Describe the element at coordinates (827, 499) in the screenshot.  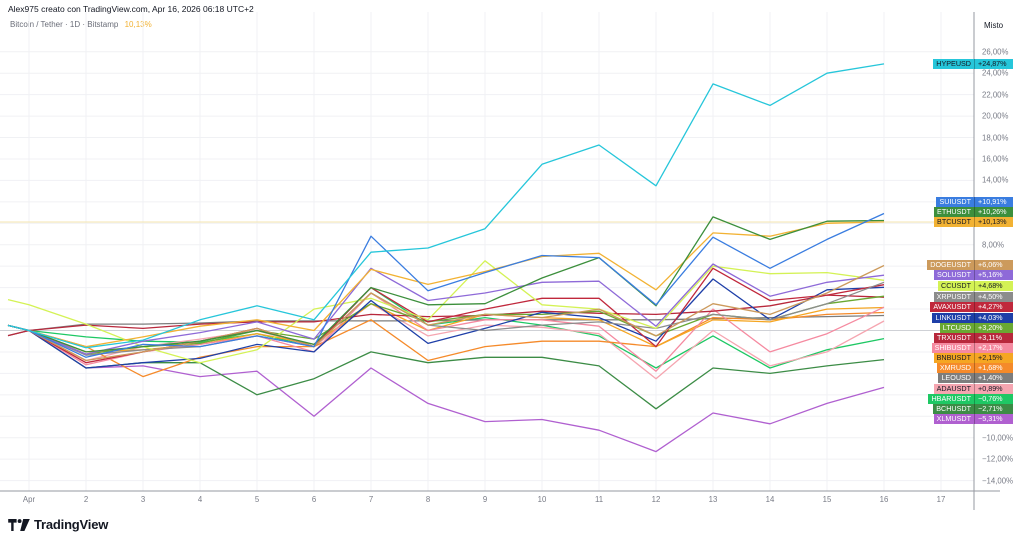
I see `time-tick: 15` at that location.